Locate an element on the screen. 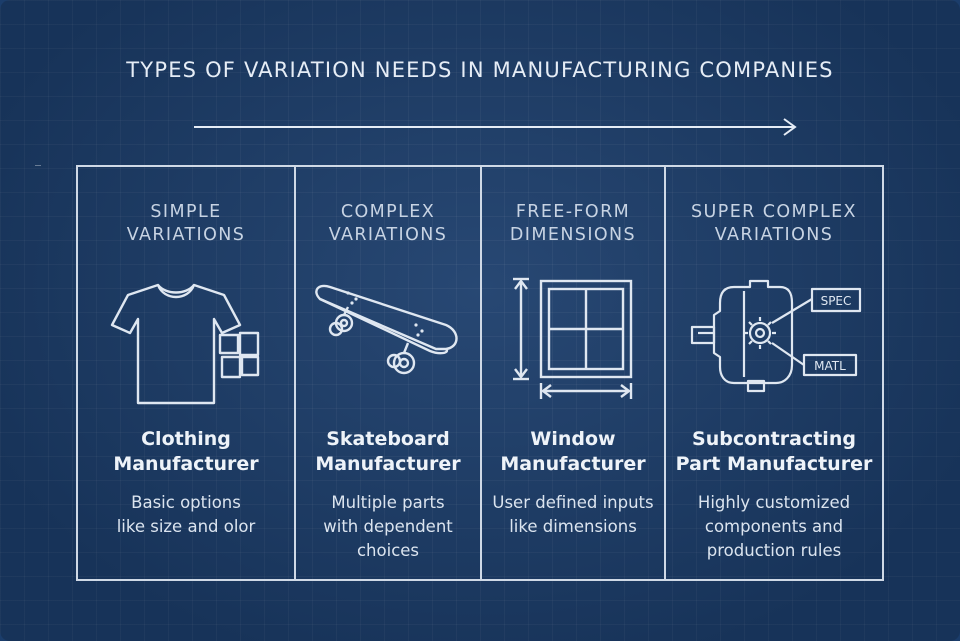 Image resolution: width=960 pixels, height=641 pixels. window-icon is located at coordinates (573, 338).